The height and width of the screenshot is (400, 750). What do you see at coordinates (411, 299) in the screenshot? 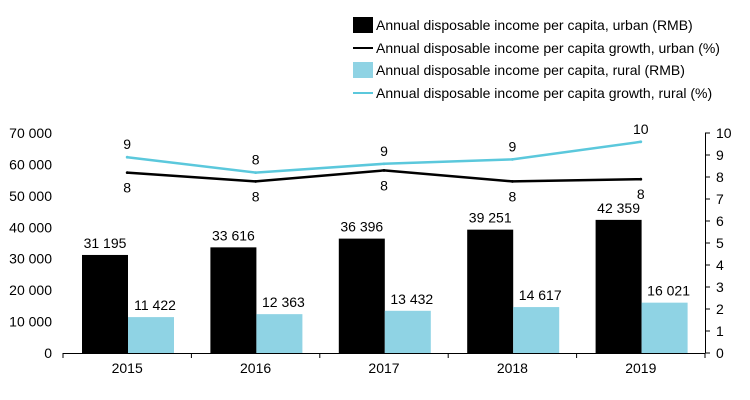
I see `bar-value-label: 13 432` at bounding box center [411, 299].